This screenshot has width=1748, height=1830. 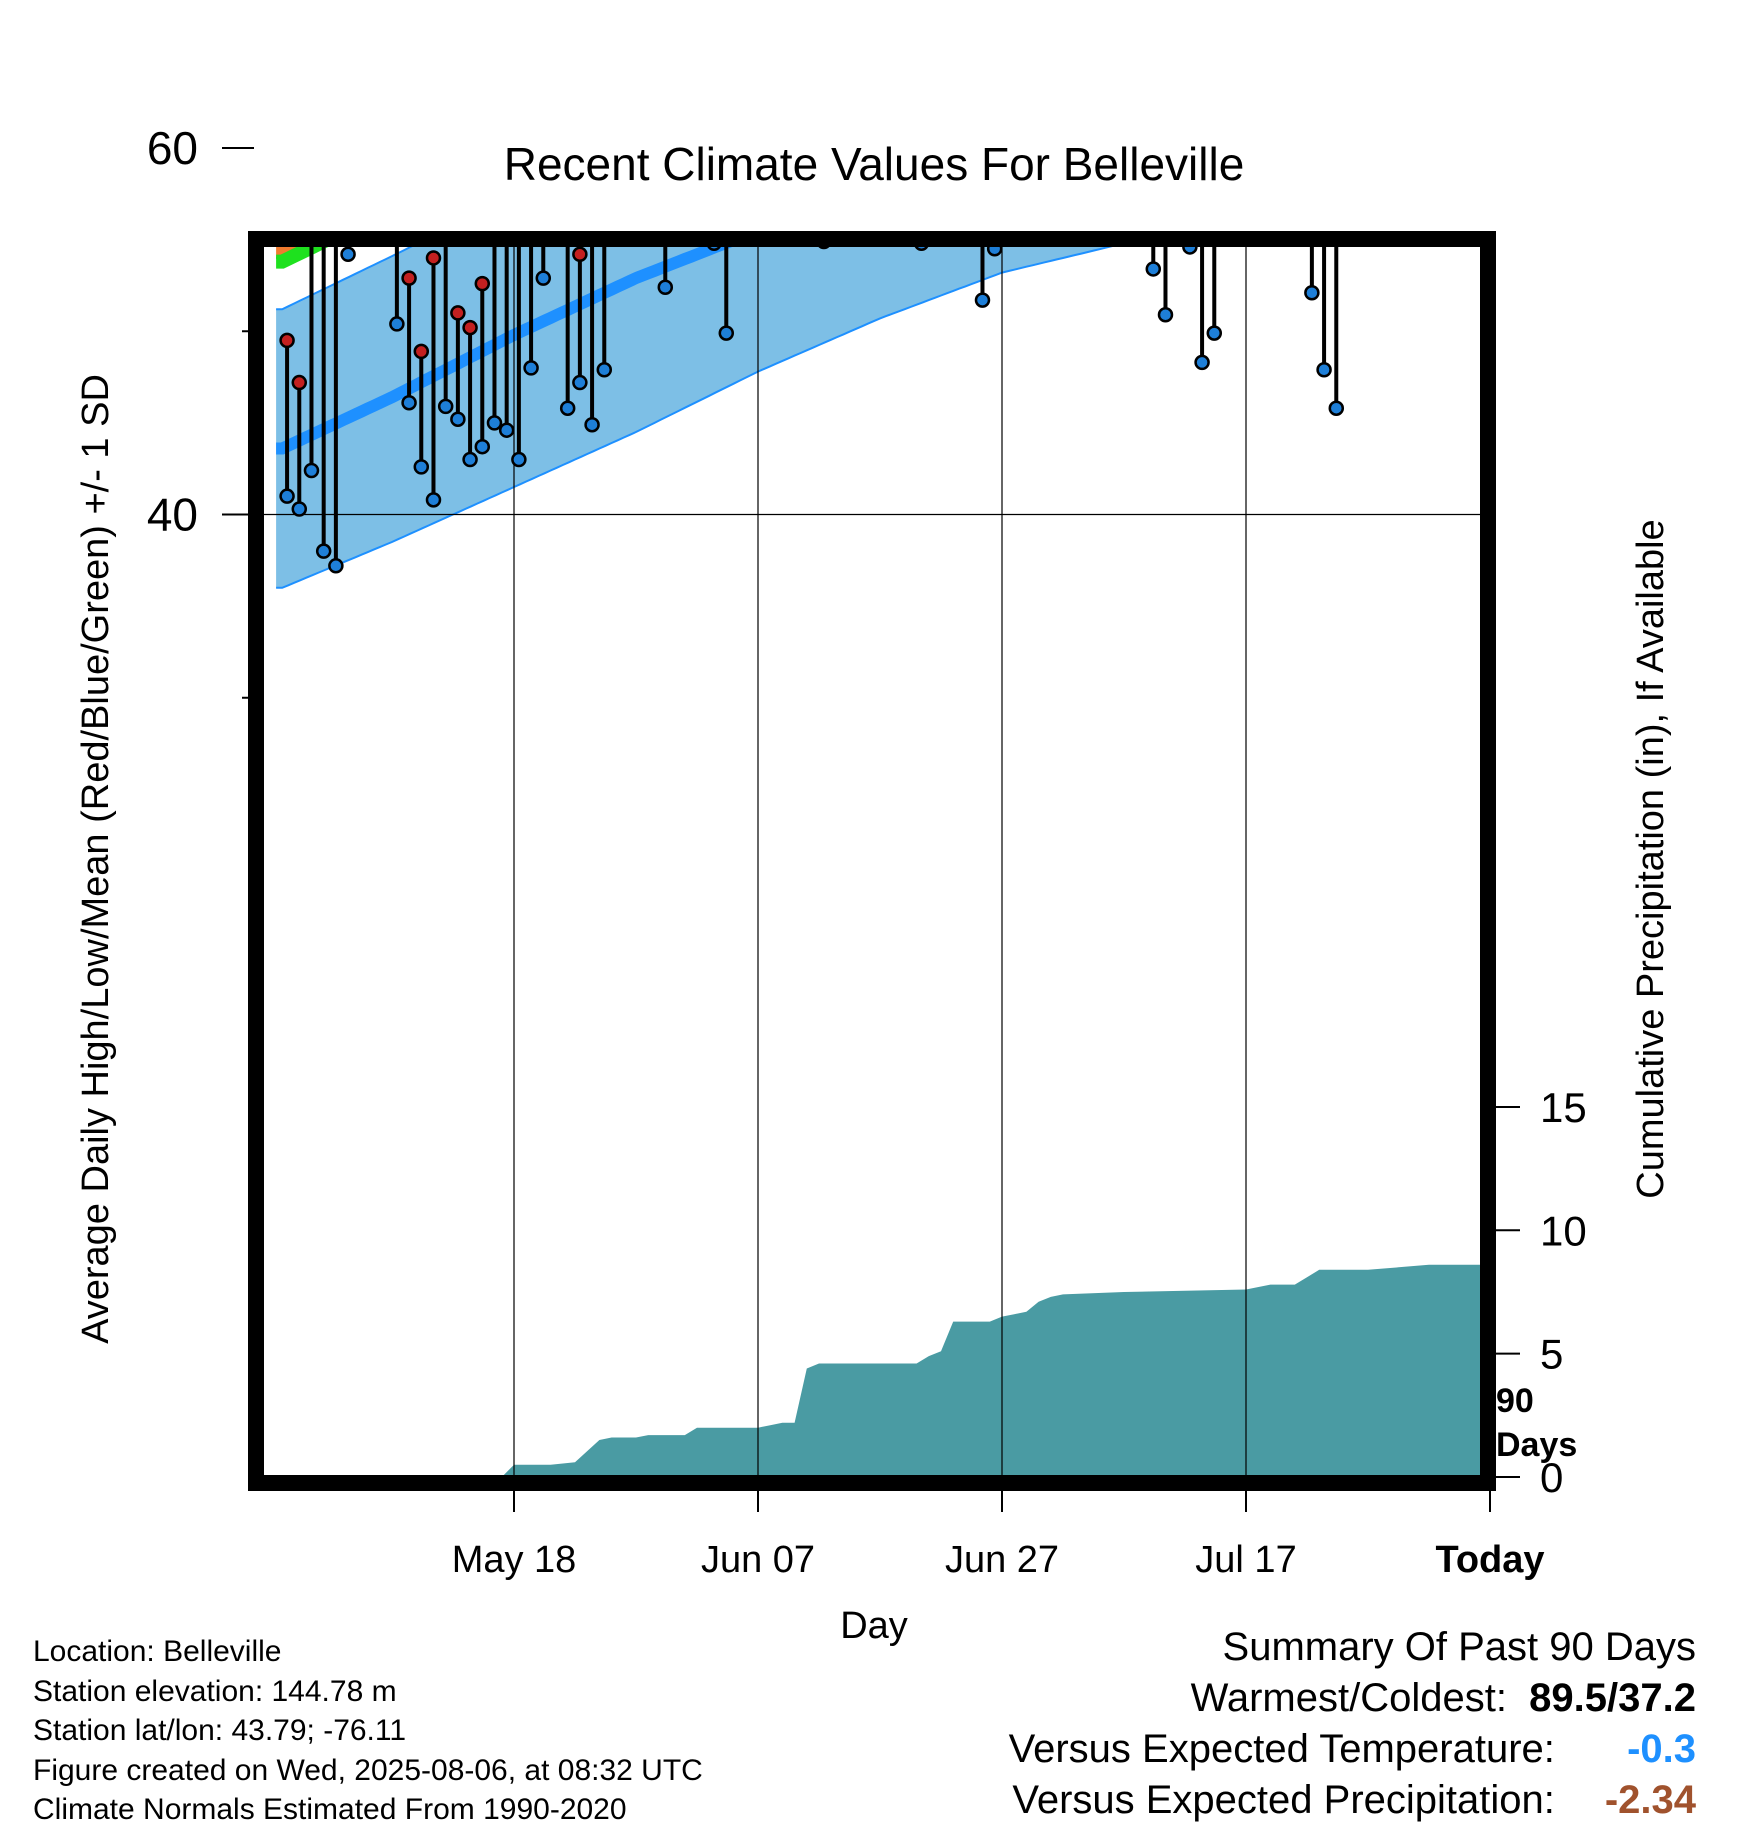 What do you see at coordinates (1551, 1477) in the screenshot?
I see `y2-tick-label: 0` at bounding box center [1551, 1477].